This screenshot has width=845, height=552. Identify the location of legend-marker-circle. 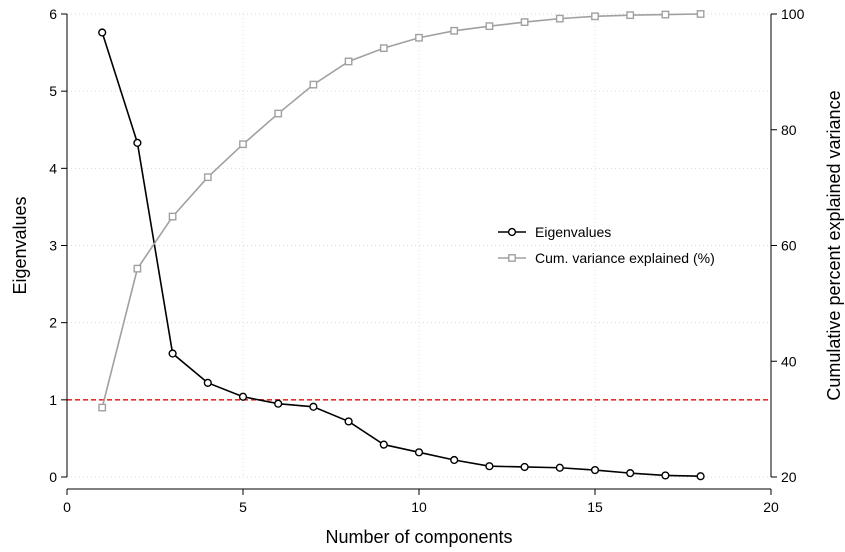
(512, 232).